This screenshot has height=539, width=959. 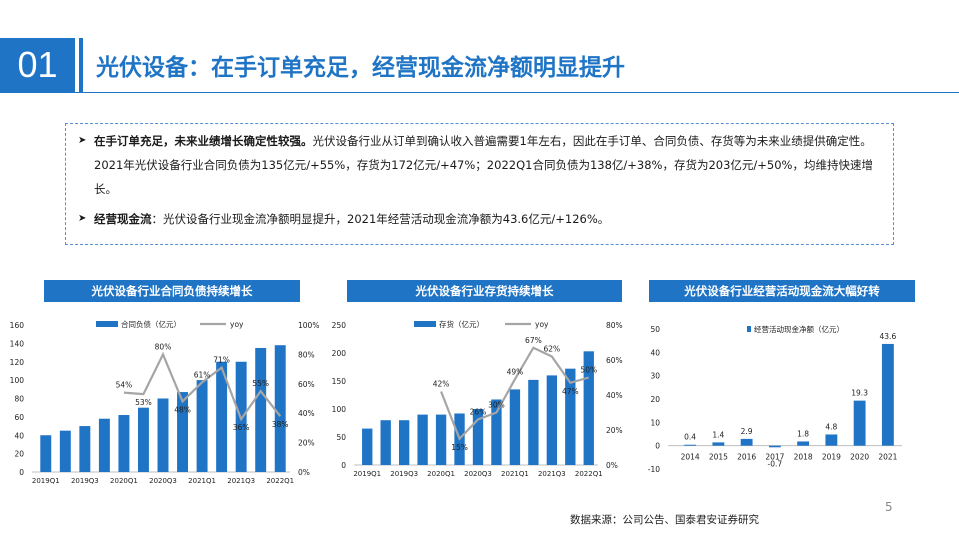 I want to click on chart-1-legend-label-line: yoy, so click(x=237, y=324).